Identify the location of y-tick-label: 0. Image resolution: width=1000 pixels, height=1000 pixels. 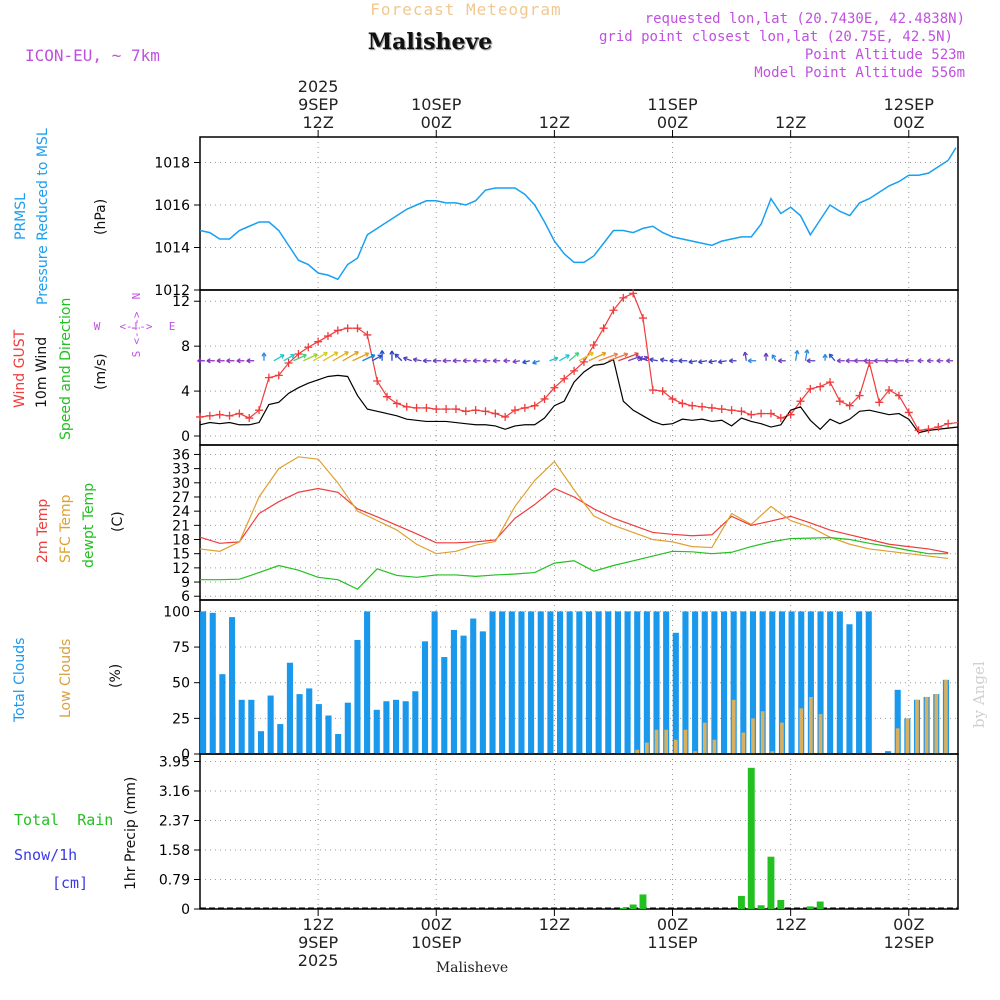
(185, 437).